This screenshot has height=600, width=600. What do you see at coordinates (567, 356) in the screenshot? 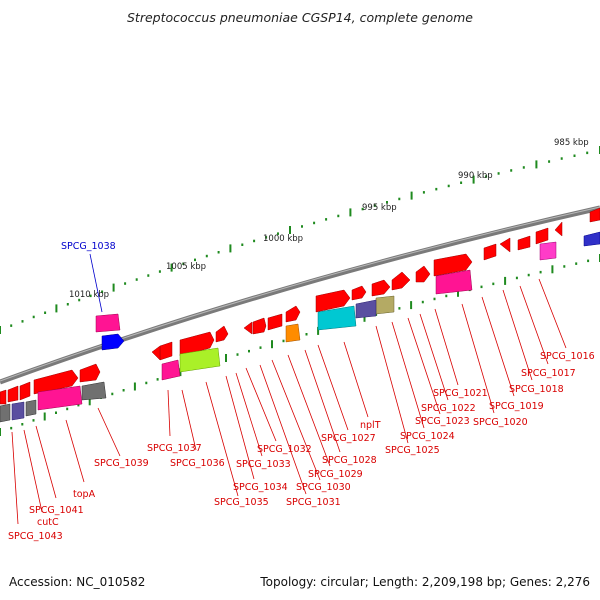
I see `gene-label: SPCG_1016` at bounding box center [567, 356].